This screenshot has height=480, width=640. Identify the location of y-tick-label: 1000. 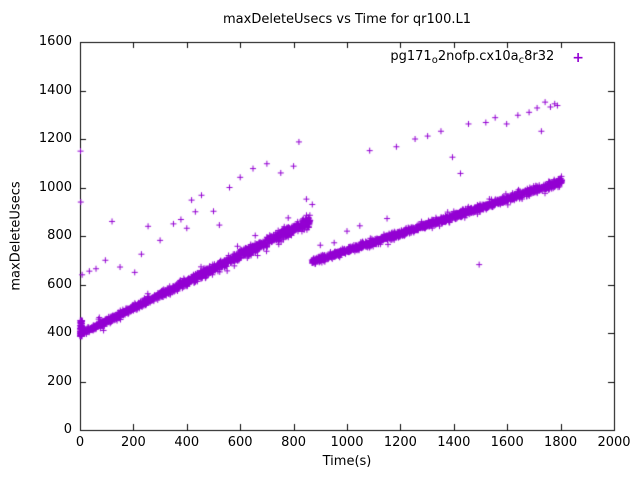
(55, 187).